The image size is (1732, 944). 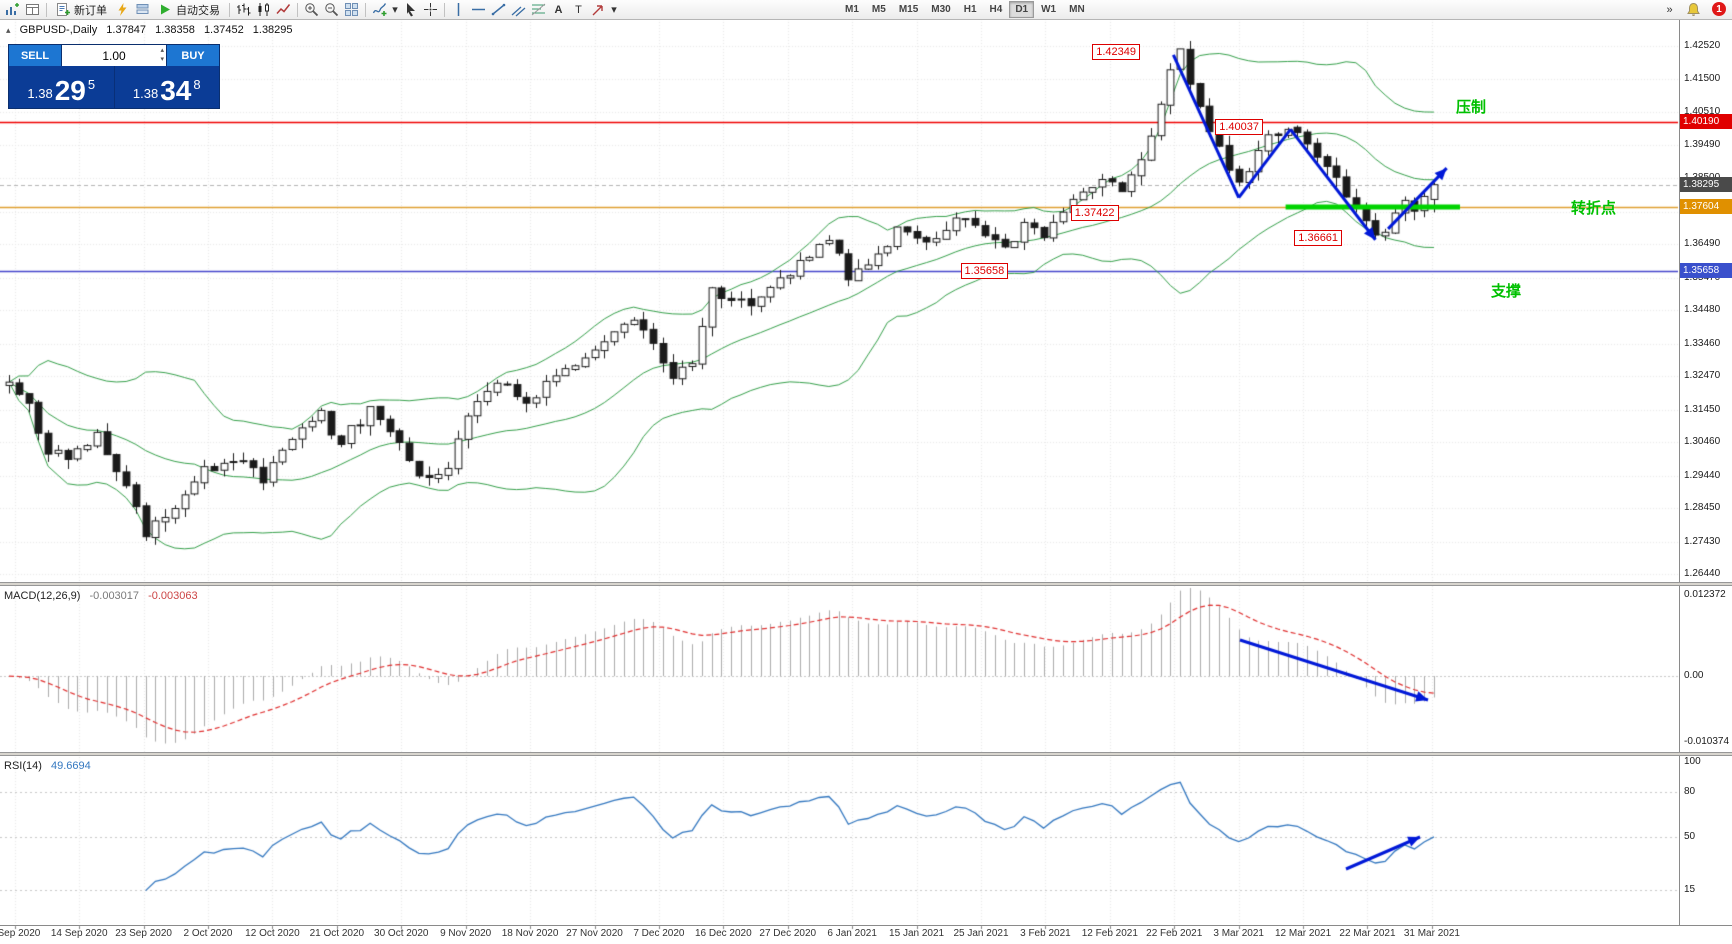 What do you see at coordinates (243, 9) in the screenshot?
I see `bar-chart-icon` at bounding box center [243, 9].